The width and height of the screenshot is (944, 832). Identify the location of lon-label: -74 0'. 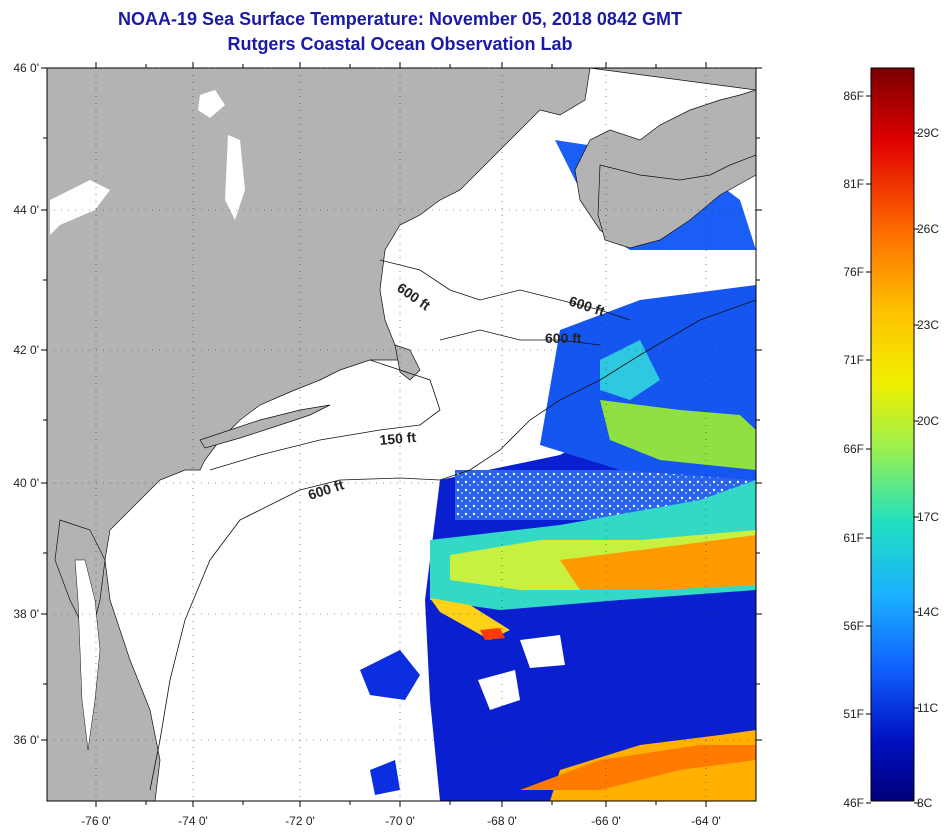
(193, 821).